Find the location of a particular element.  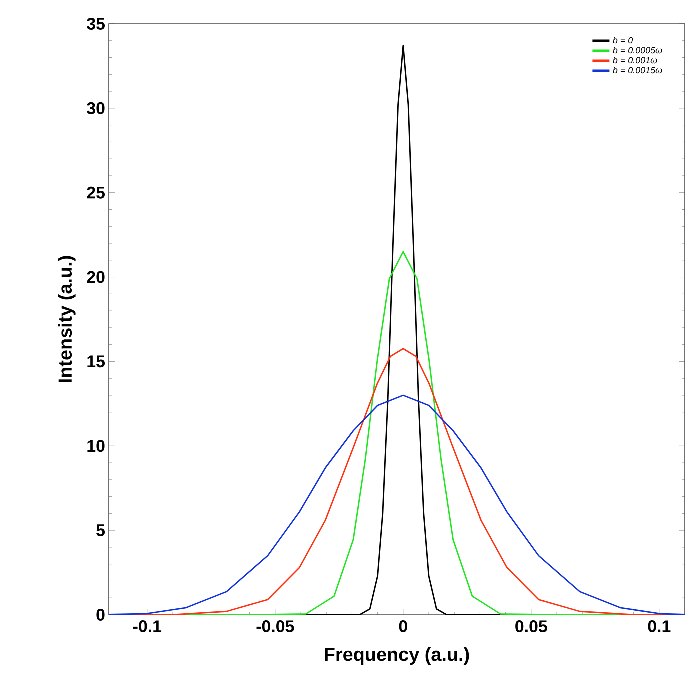

legend-label: b = 0 is located at coordinates (623, 40).